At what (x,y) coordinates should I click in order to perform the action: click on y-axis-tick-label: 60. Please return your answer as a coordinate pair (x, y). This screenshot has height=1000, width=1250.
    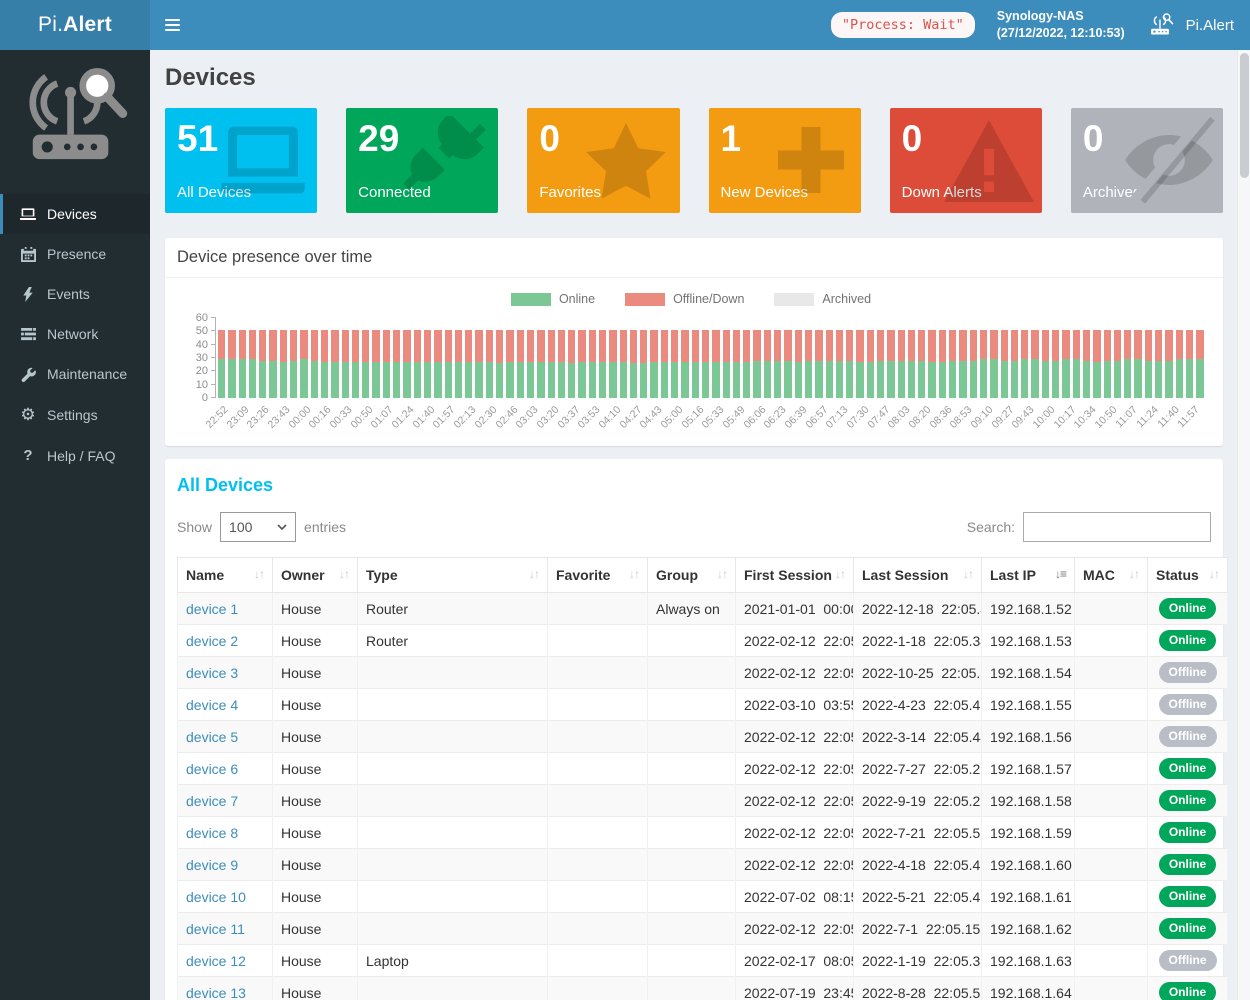
    Looking at the image, I should click on (201, 318).